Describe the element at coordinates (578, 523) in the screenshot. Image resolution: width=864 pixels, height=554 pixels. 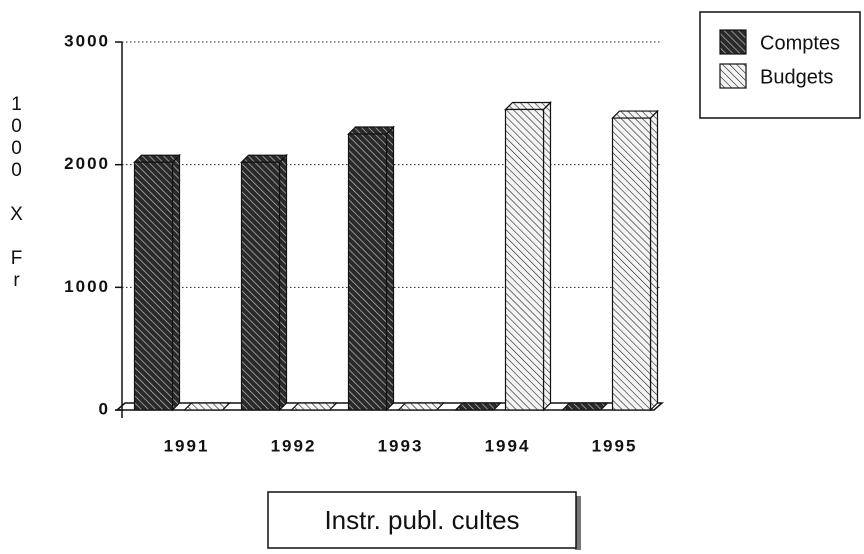
I see `title-shadow` at that location.